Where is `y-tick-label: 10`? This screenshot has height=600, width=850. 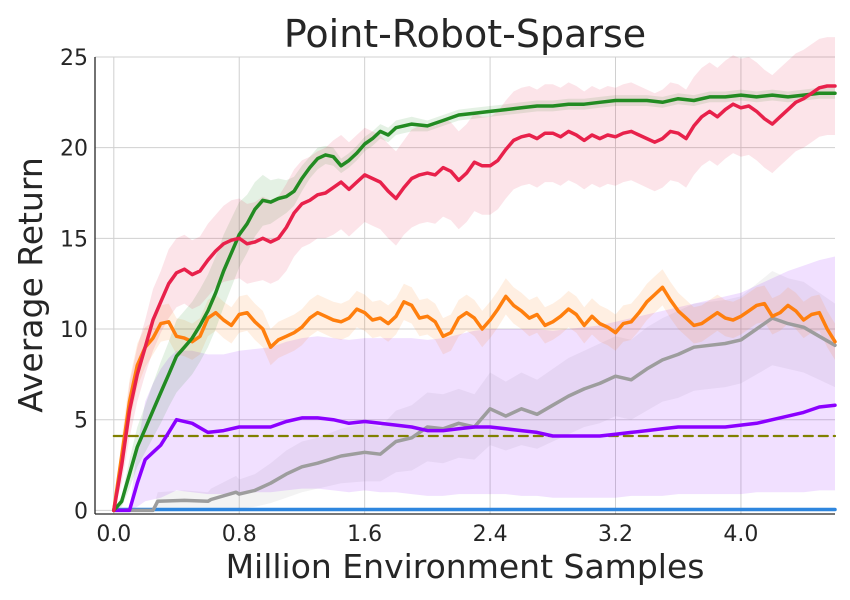 y-tick-label: 10 is located at coordinates (74, 330).